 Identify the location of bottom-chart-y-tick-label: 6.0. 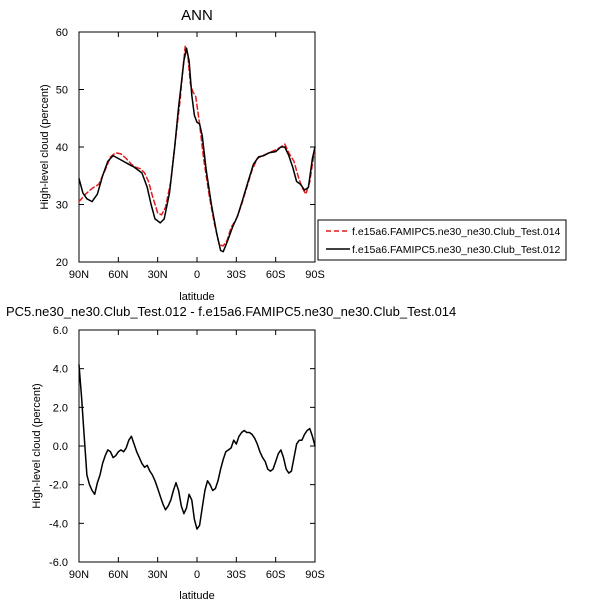
(60, 331).